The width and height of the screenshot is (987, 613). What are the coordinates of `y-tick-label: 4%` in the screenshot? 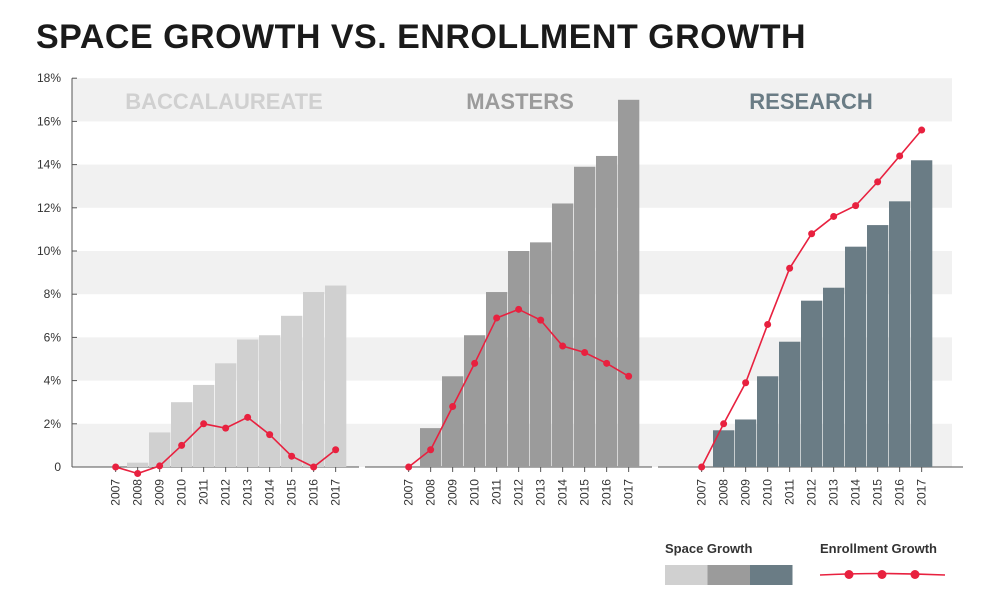 It's located at (53, 381).